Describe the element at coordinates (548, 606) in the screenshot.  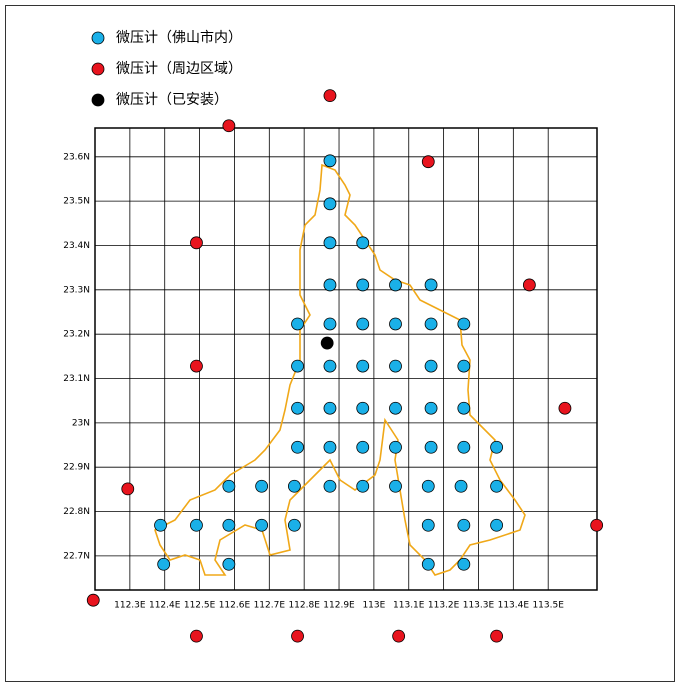
I see `x-tick-label: 113.5E` at that location.